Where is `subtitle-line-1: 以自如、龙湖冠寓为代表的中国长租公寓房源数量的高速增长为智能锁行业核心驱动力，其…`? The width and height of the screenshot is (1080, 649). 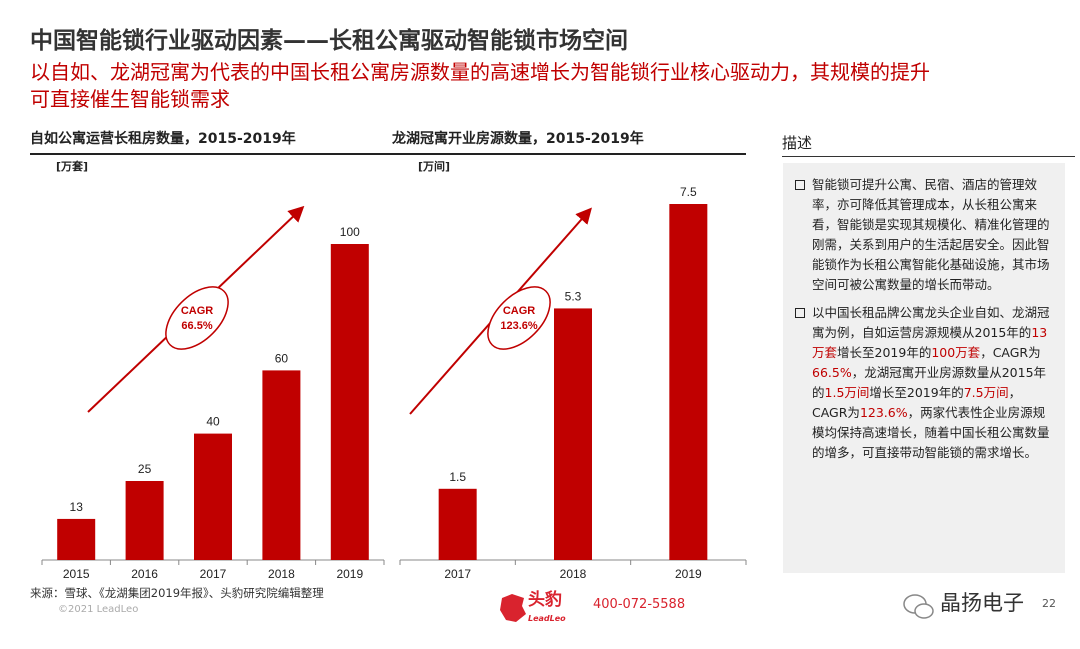
subtitle-line-1: 以自如、龙湖冠寓为代表的中国长租公寓房源数量的高速增长为智能锁行业核心驱动力，其… is located at coordinates (480, 72).